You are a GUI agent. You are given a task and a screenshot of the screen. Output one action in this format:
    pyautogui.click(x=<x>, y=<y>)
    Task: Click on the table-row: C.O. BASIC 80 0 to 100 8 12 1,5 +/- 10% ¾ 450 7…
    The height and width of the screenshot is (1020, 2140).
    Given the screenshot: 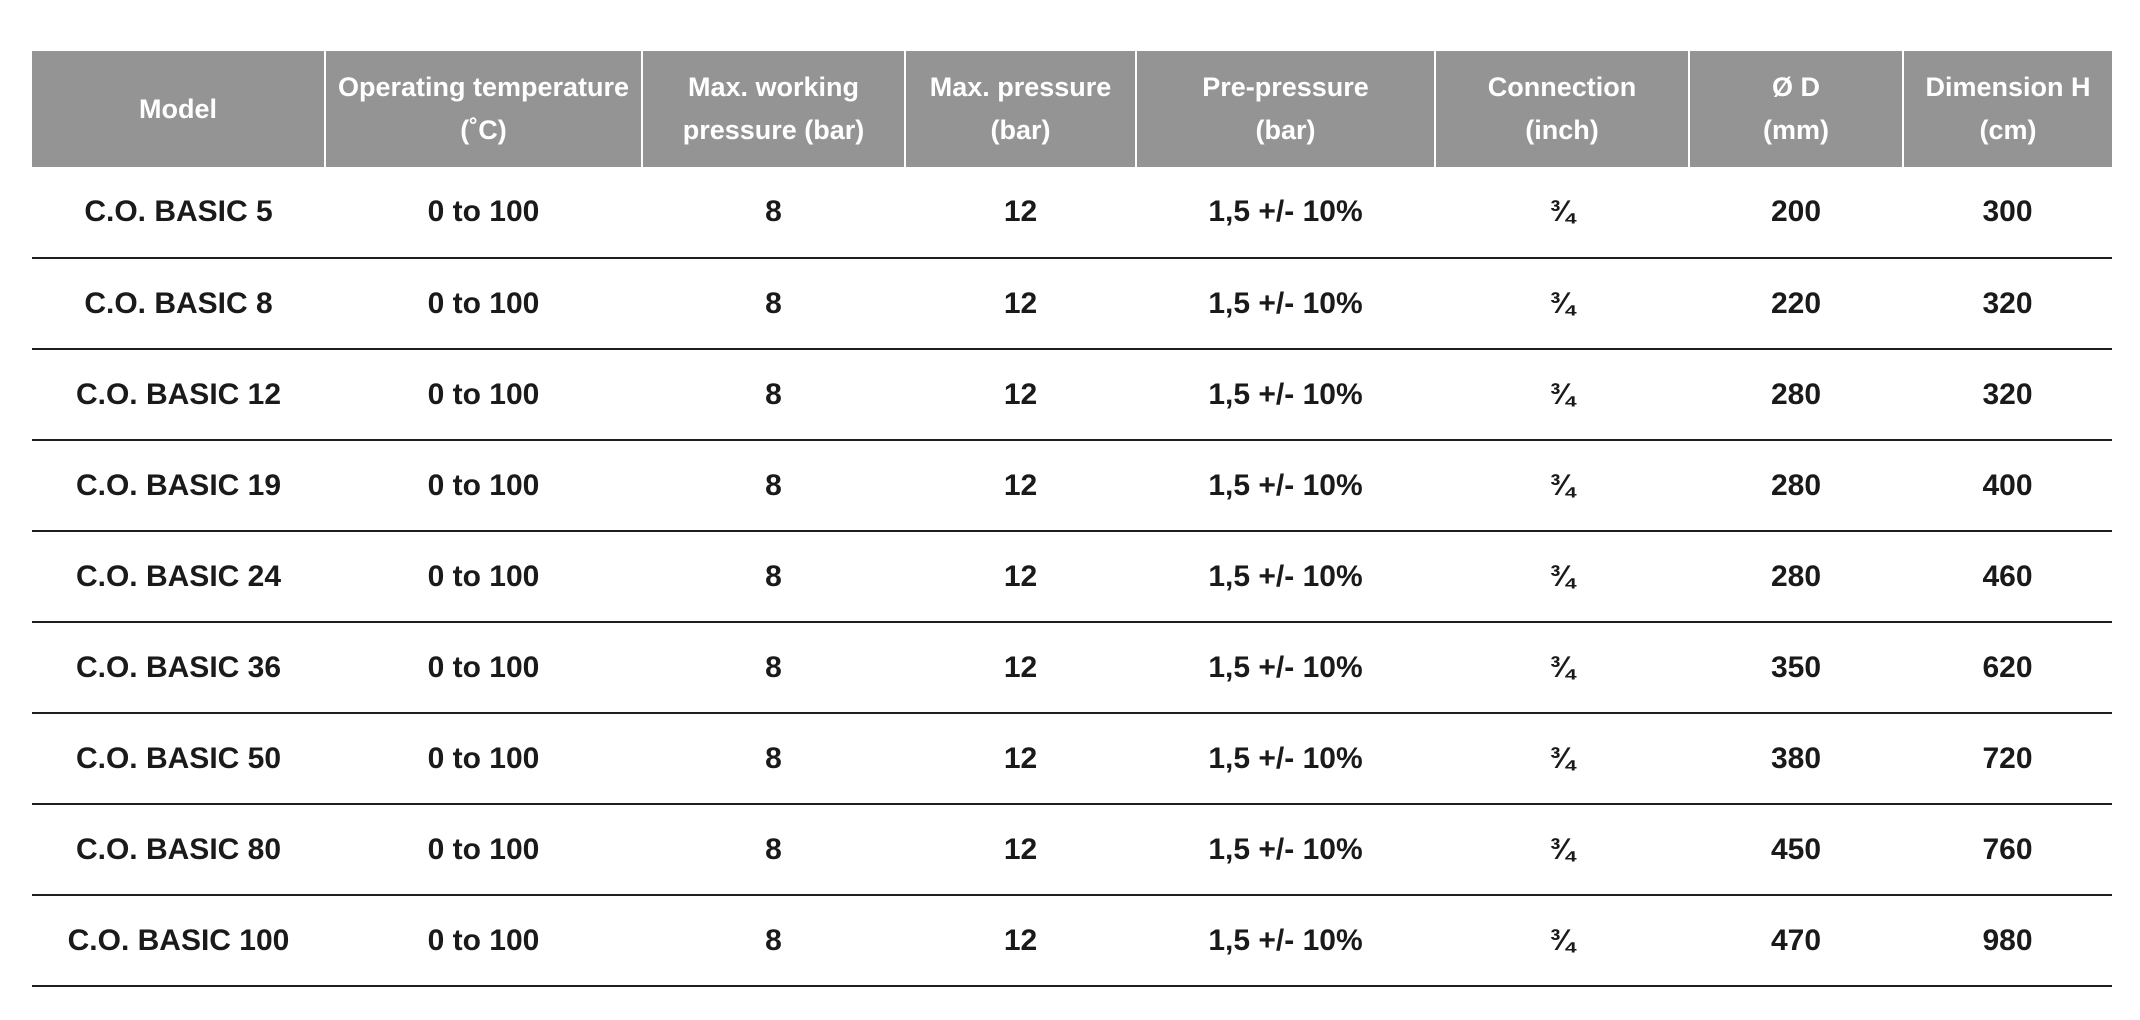 What is the action you would take?
    pyautogui.click(x=1072, y=850)
    